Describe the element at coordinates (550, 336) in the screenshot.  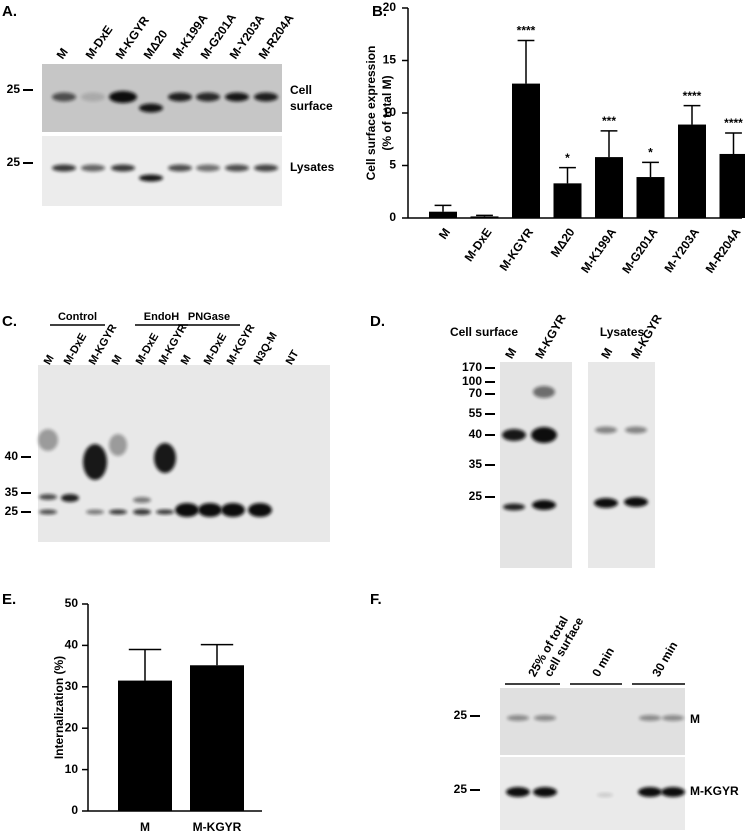
I see `lane-label: M-KGYR` at that location.